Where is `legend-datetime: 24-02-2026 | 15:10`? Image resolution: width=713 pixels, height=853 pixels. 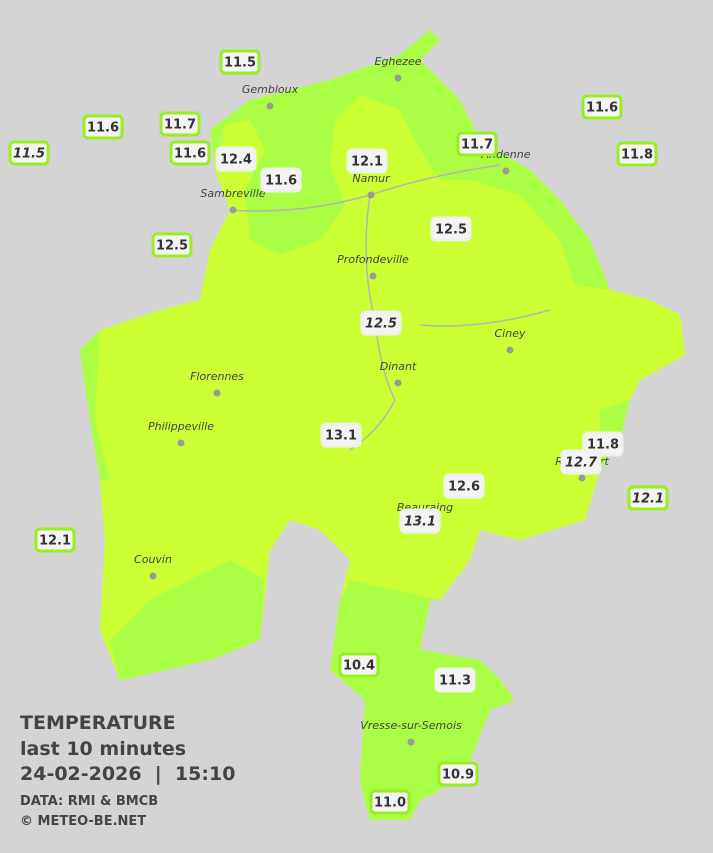
legend-datetime: 24-02-2026 | 15:10 is located at coordinates (127, 774).